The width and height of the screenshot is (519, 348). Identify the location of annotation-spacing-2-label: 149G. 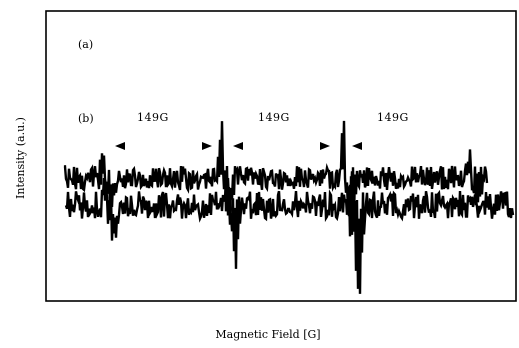
(274, 117).